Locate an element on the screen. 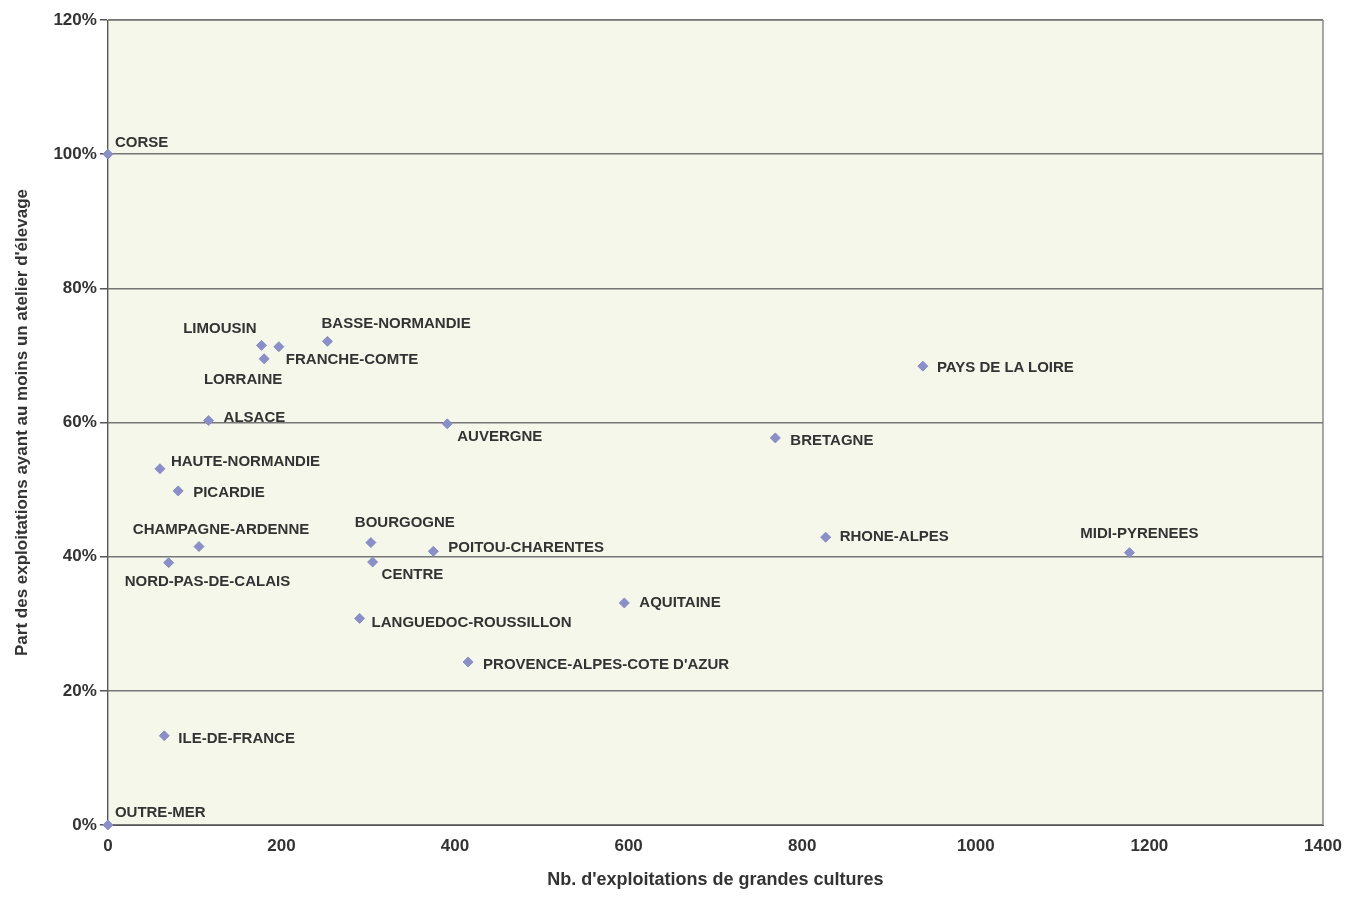 This screenshot has width=1368, height=903. annotation: LORRAINE is located at coordinates (243, 378).